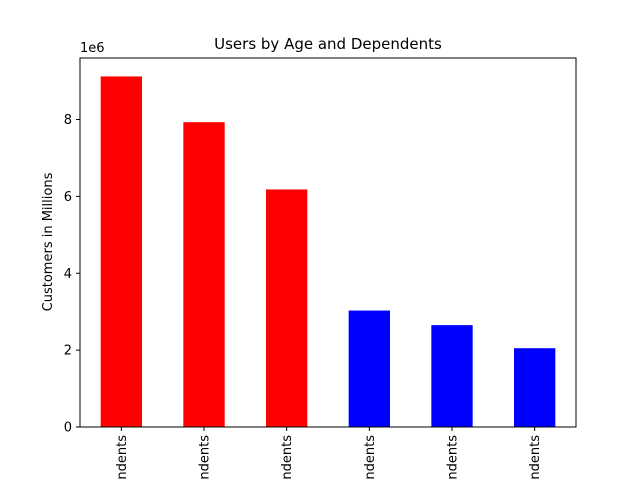  Describe the element at coordinates (68, 120) in the screenshot. I see `y-tick-label: 8` at that location.